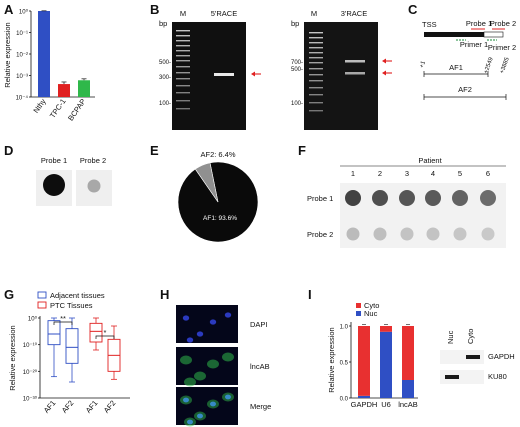 Image resolution: width=520 pixels, height=427 pixels. I want to click on af1-label: AF1, so click(456, 67).